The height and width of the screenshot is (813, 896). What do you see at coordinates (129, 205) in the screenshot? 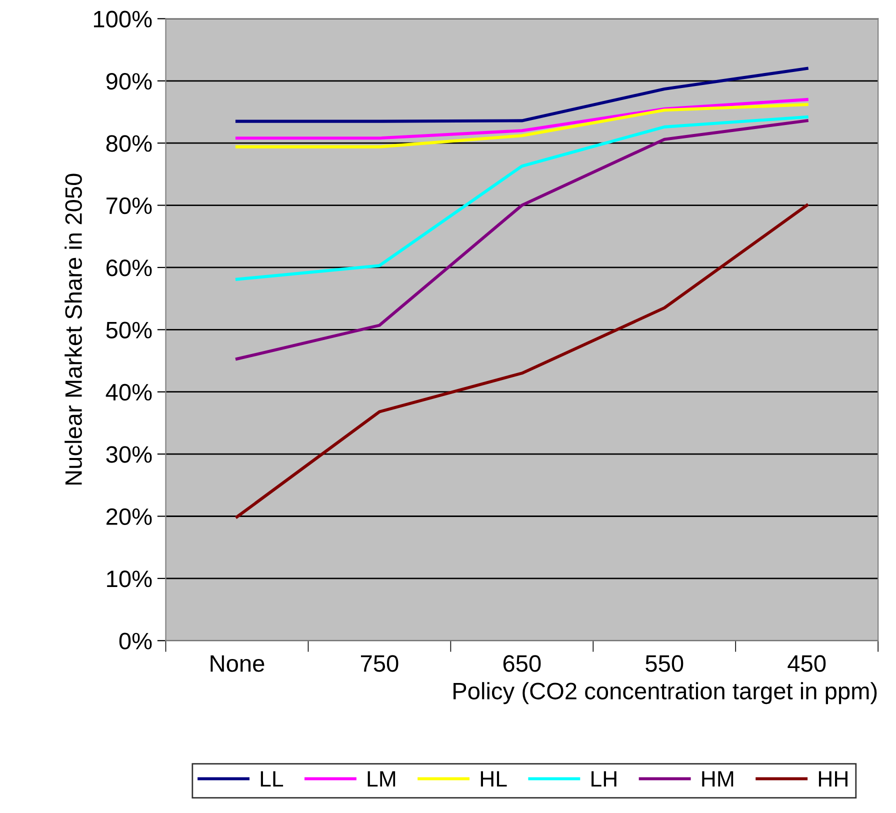
I see `y-tick-label: 70%` at bounding box center [129, 205].